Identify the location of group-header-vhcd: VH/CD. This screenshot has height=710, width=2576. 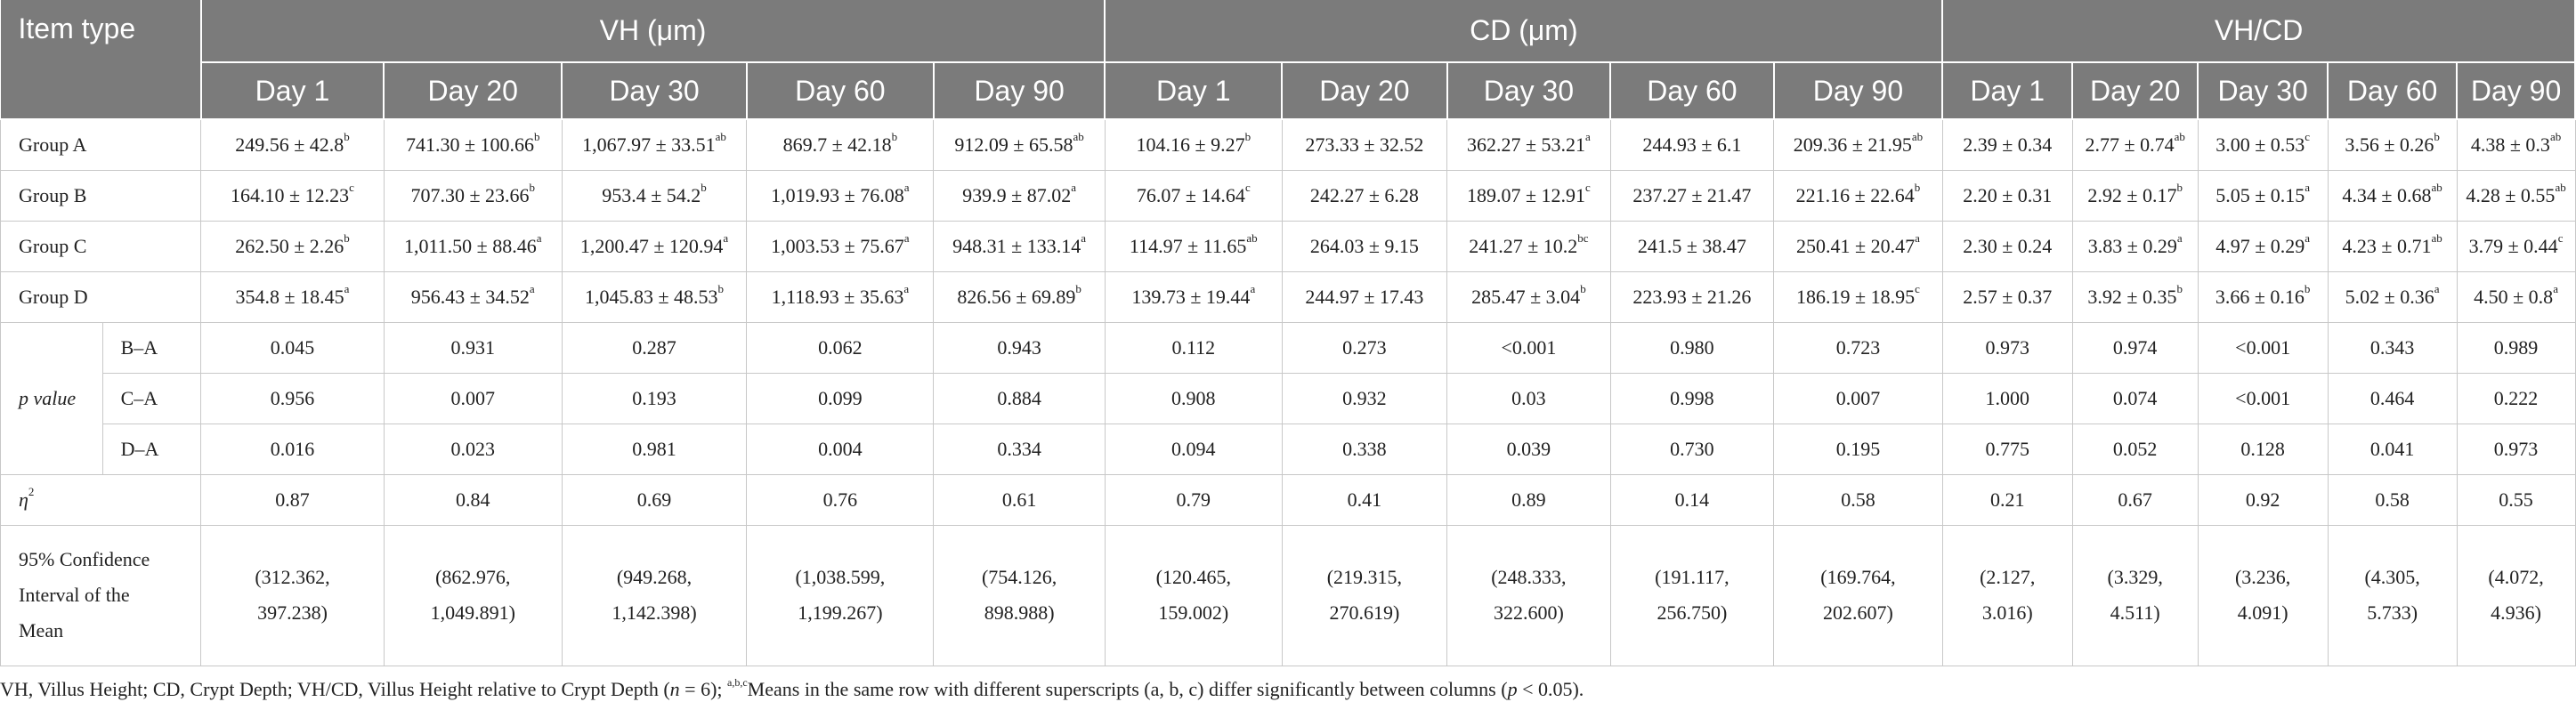
(2259, 31).